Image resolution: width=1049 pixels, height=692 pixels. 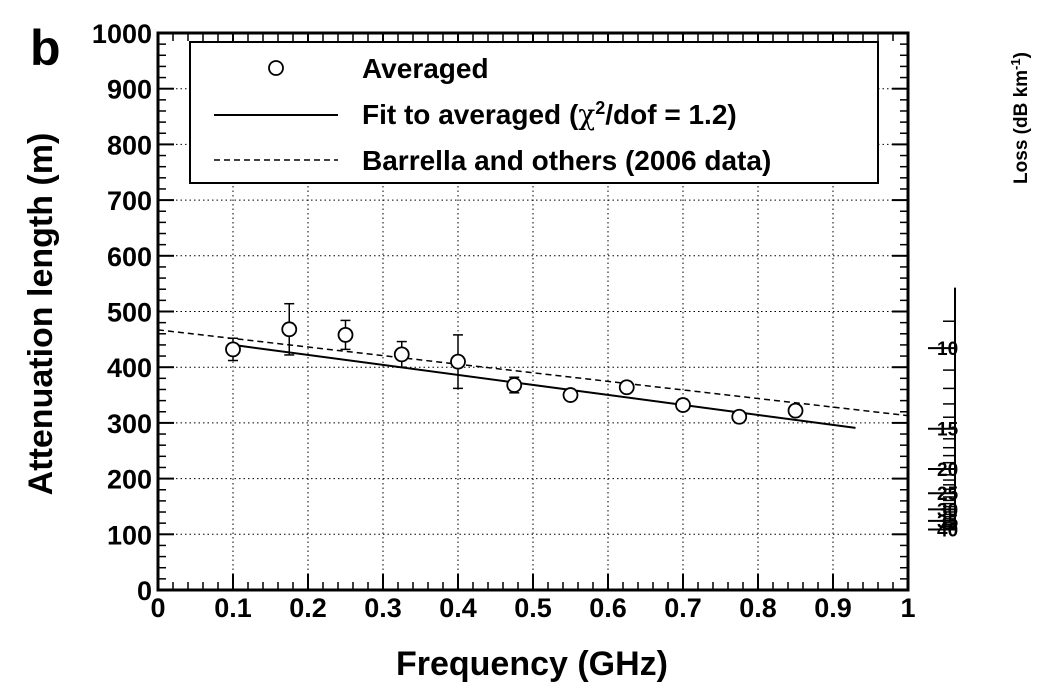 I want to click on legend-fit-text-after: /dof = 1.2), so click(x=670, y=114).